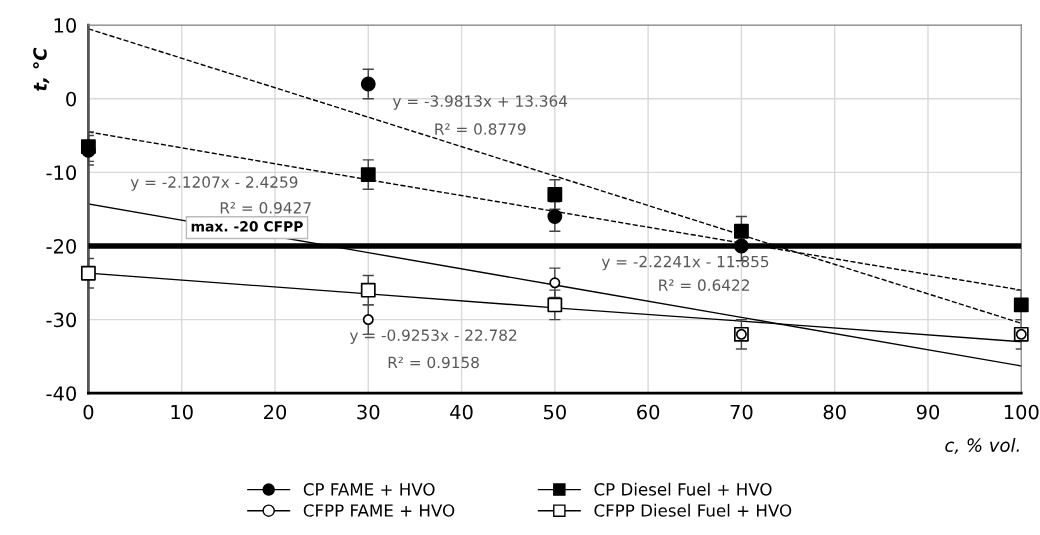  Describe the element at coordinates (480, 129) in the screenshot. I see `annotation: R² = 0.8779` at that location.